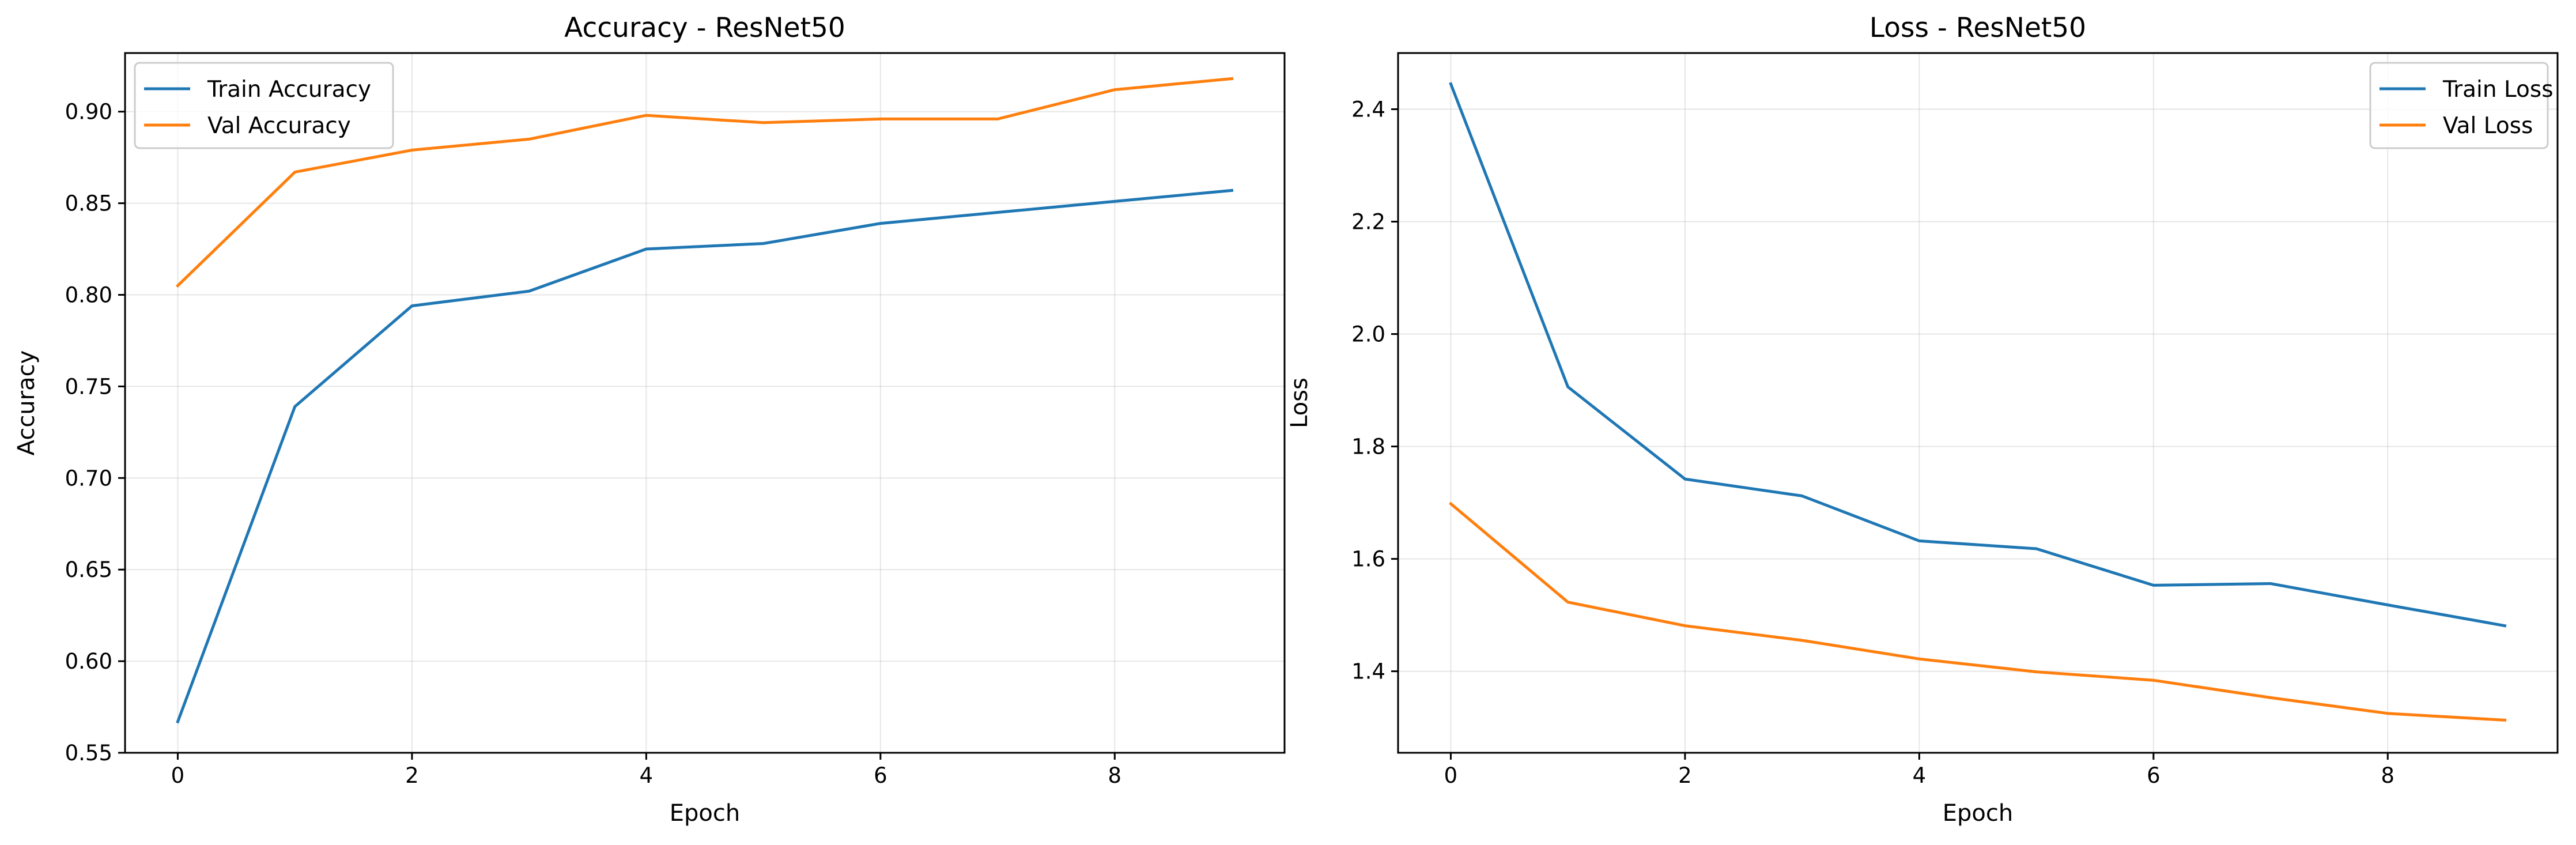 The width and height of the screenshot is (2576, 845). What do you see at coordinates (1368, 334) in the screenshot?
I see `y-tick-label: 2.0` at bounding box center [1368, 334].